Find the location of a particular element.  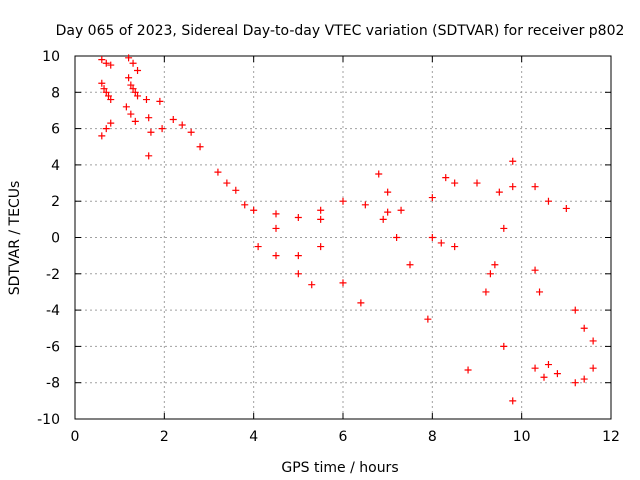

y-tick-label: 2 is located at coordinates (55, 202).